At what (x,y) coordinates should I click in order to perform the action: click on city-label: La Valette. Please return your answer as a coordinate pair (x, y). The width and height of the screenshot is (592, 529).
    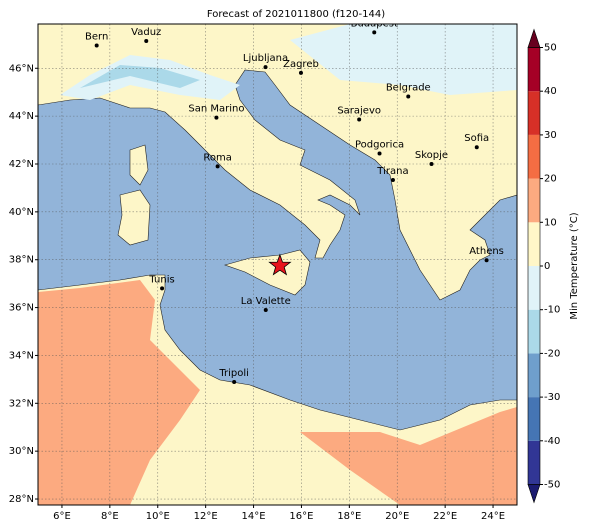
    Looking at the image, I should click on (266, 301).